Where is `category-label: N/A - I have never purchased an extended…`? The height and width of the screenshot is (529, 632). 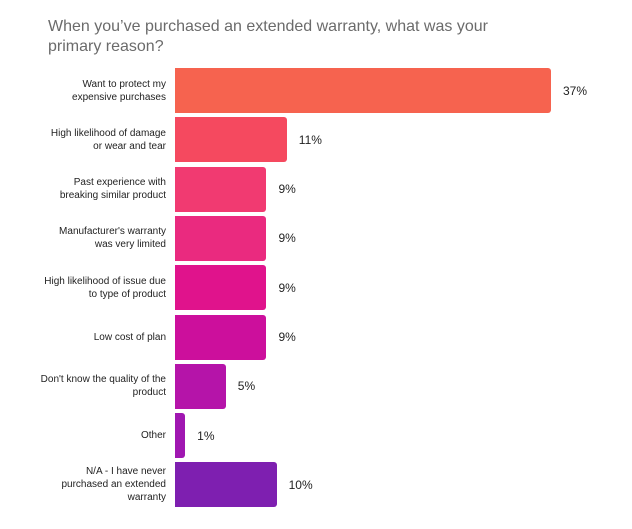 category-label: N/A - I have never purchased an extended… is located at coordinates (113, 485).